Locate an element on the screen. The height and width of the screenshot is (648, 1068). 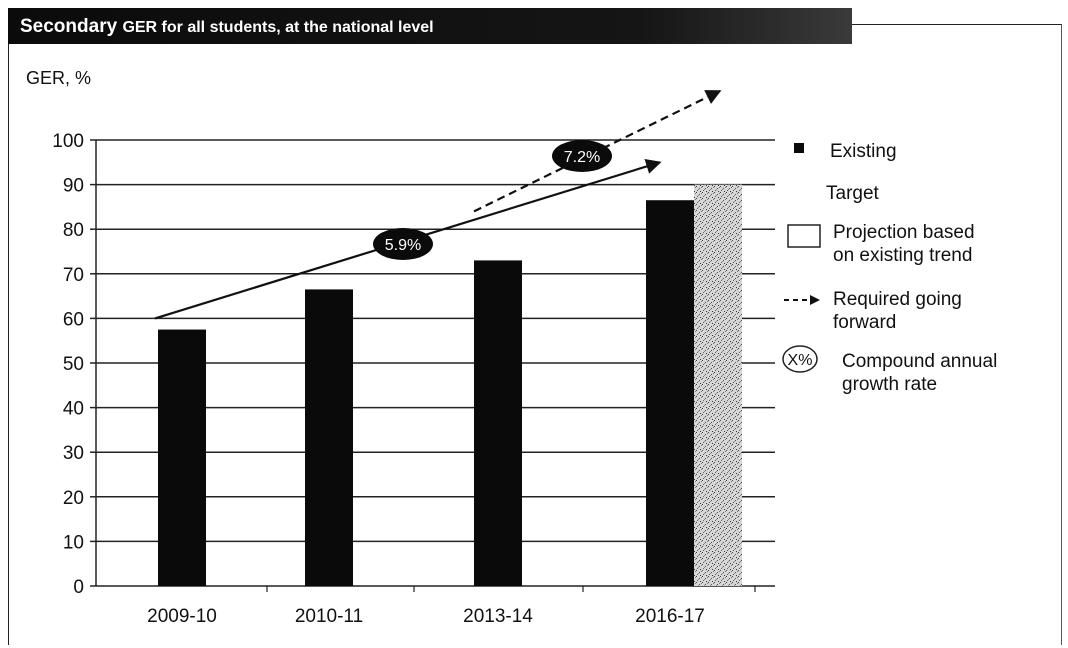
x-tick-label-2009-10: 2009-10 is located at coordinates (182, 616).